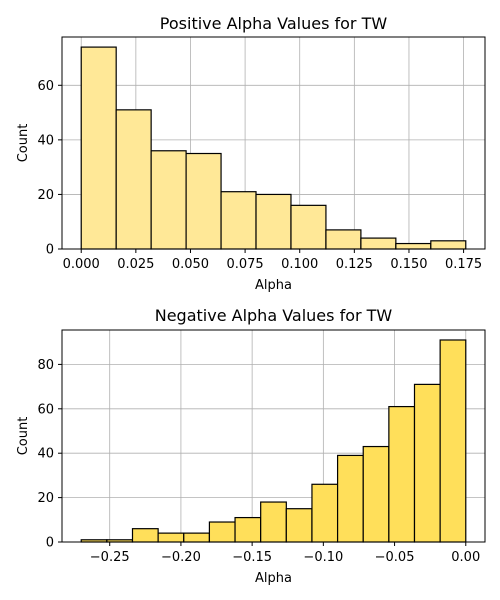 The height and width of the screenshot is (600, 500). Describe the element at coordinates (190, 264) in the screenshot. I see `x-tick-label: 0.050` at that location.